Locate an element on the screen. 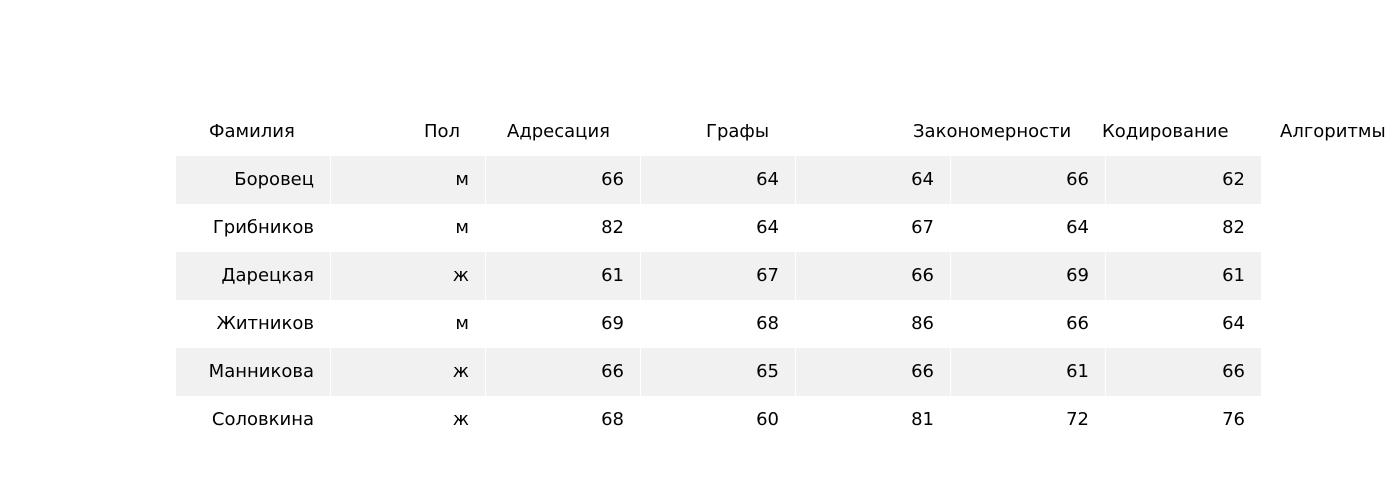  table-cell: 60 is located at coordinates (718, 420).